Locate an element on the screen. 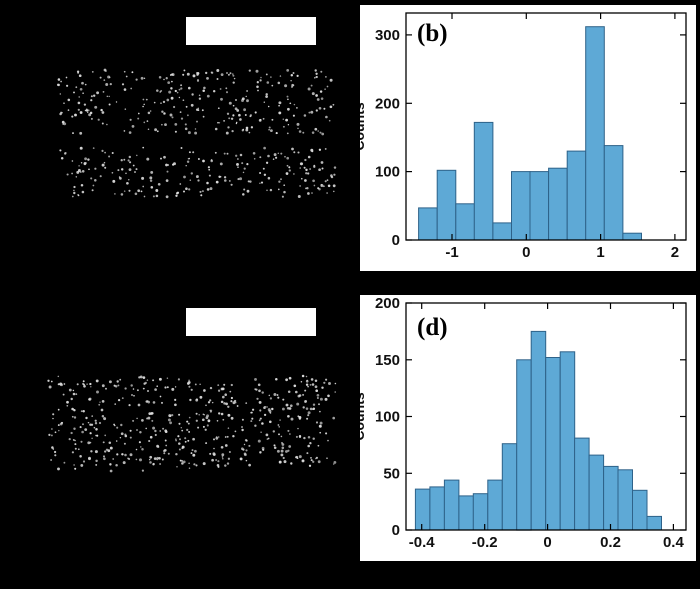  x-tick-label: 0.4 is located at coordinates (674, 542).